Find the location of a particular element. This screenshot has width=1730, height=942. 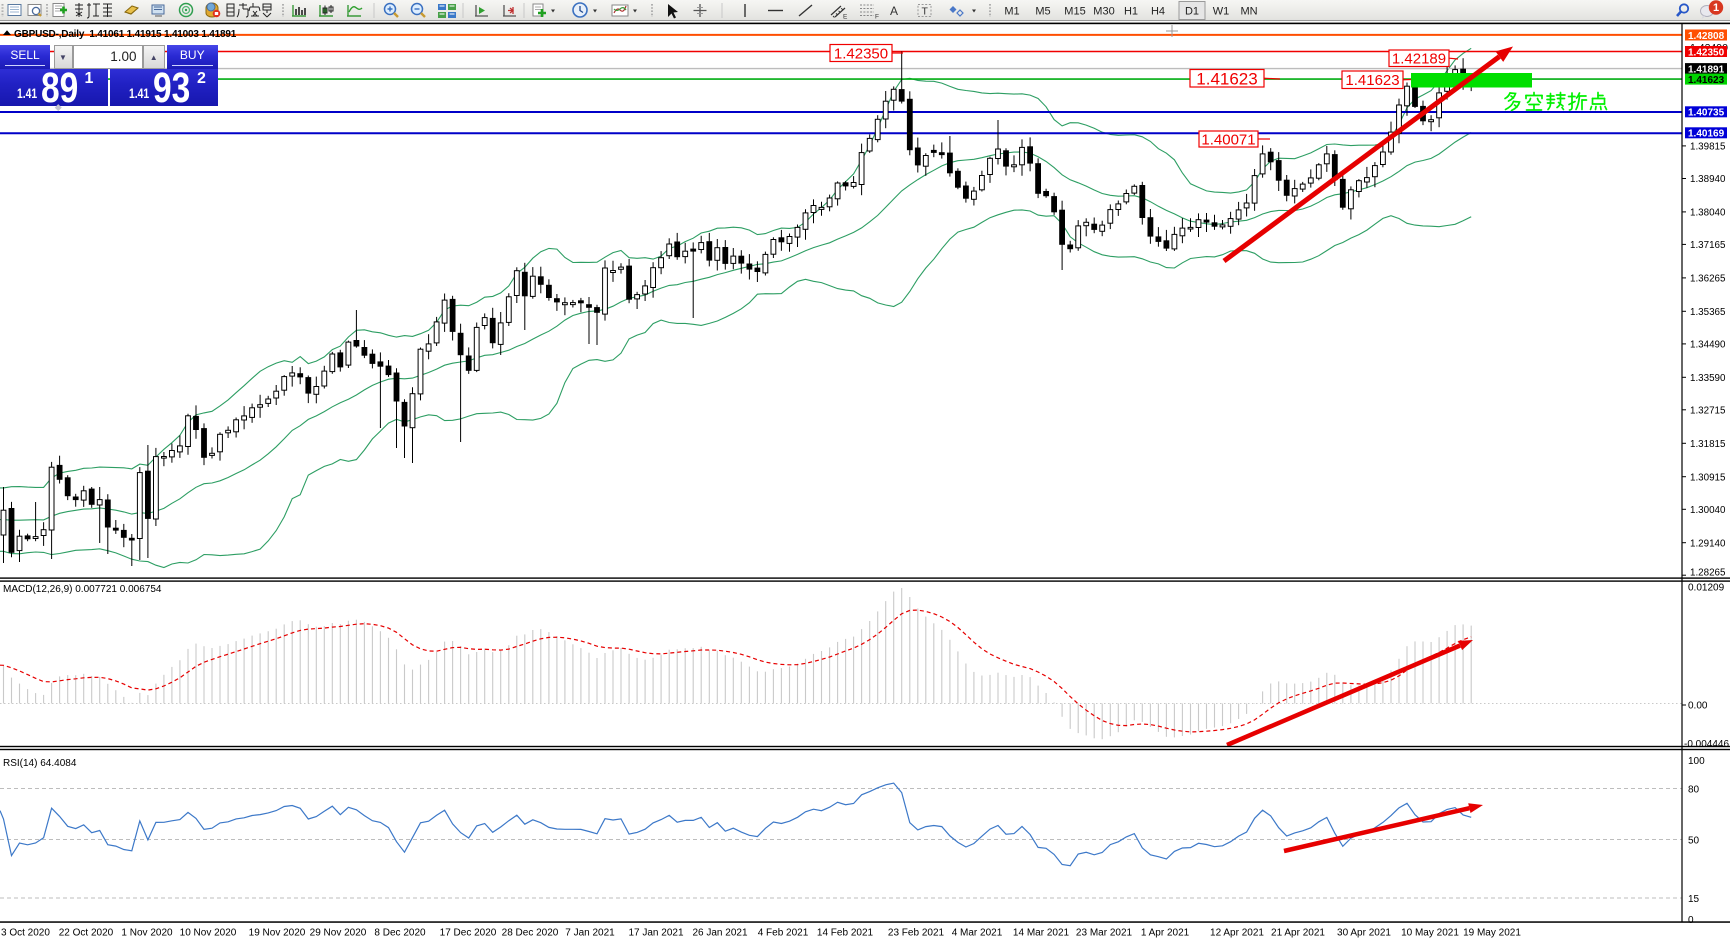

svg-text: 19 Nov 2020 is located at coordinates (277, 933).